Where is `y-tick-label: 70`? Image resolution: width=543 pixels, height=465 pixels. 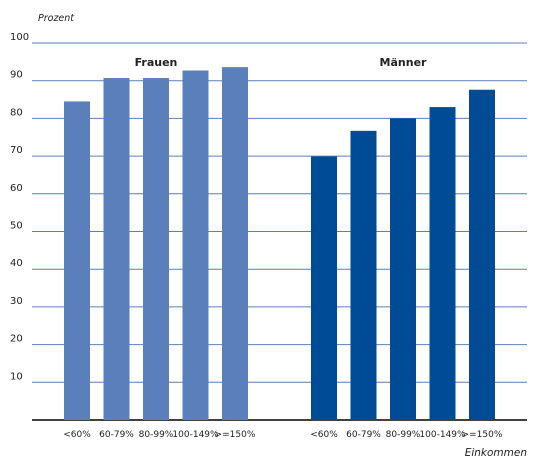 y-tick-label: 70 is located at coordinates (16, 150).